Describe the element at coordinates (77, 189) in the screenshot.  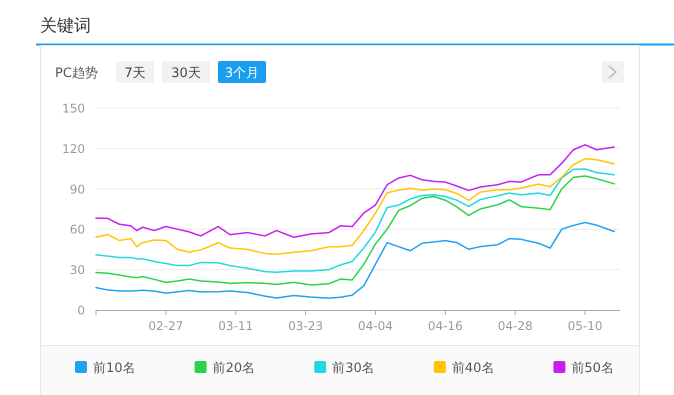
I see `y-tick-label: 90` at that location.